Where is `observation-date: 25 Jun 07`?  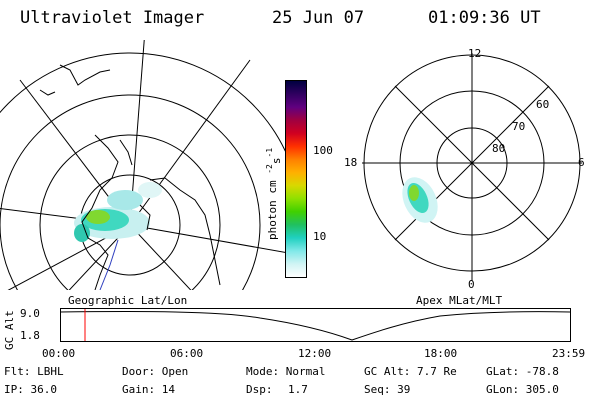 observation-date: 25 Jun 07 is located at coordinates (318, 18).